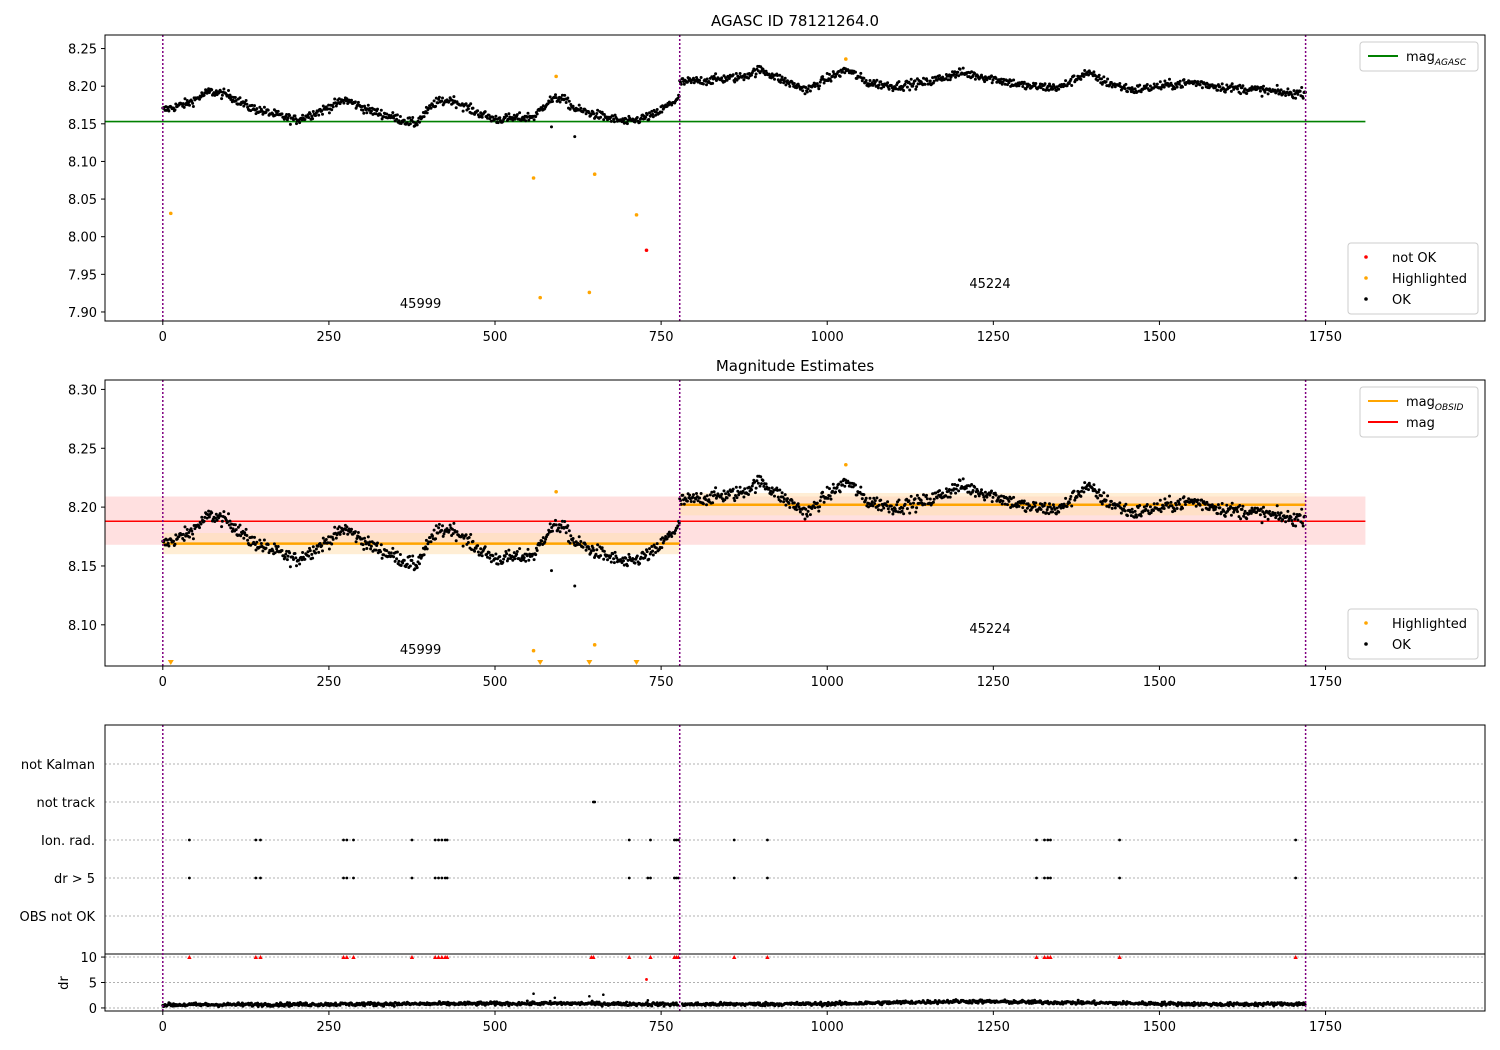 This screenshot has height=1050, width=1500. What do you see at coordinates (82, 626) in the screenshot?
I see `y-tick-label: 8.10` at bounding box center [82, 626].